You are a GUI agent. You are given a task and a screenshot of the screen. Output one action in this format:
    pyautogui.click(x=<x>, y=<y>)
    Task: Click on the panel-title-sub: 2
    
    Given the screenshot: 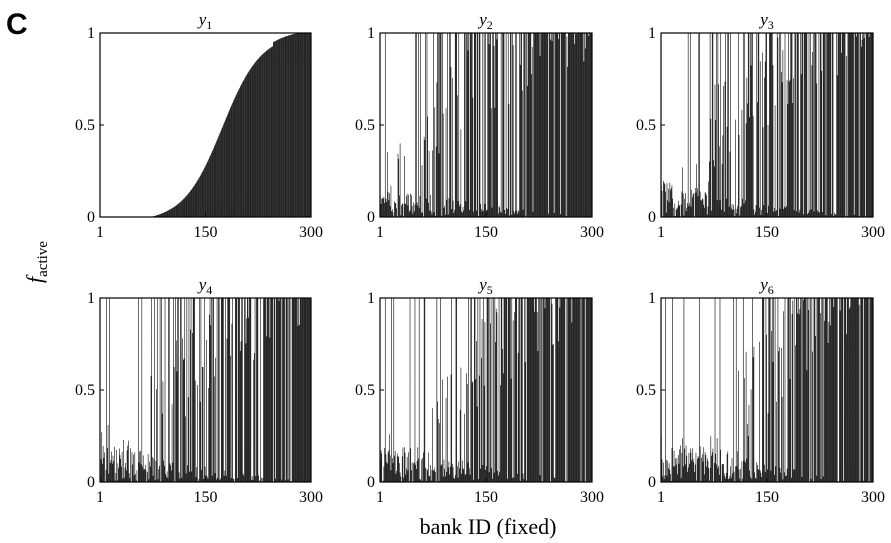 What is the action you would take?
    pyautogui.click(x=490, y=25)
    